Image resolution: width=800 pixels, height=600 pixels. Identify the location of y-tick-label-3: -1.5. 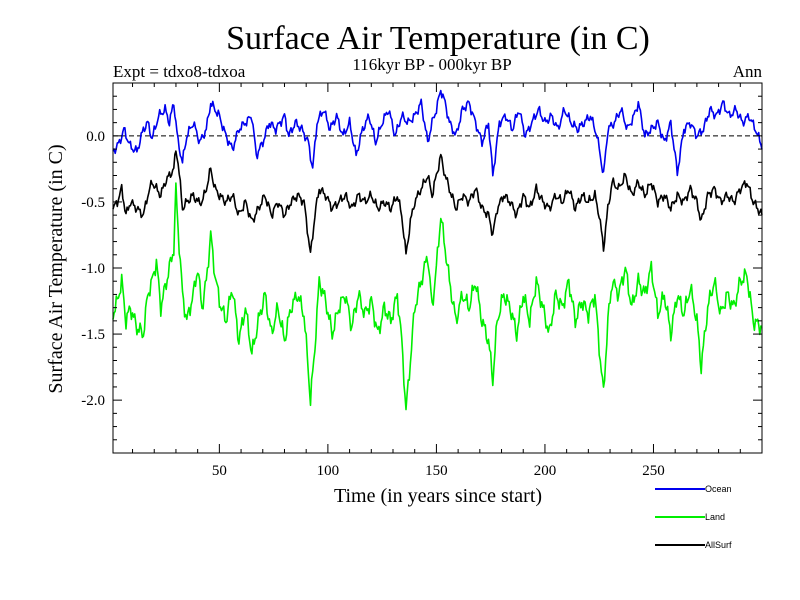
(93, 335).